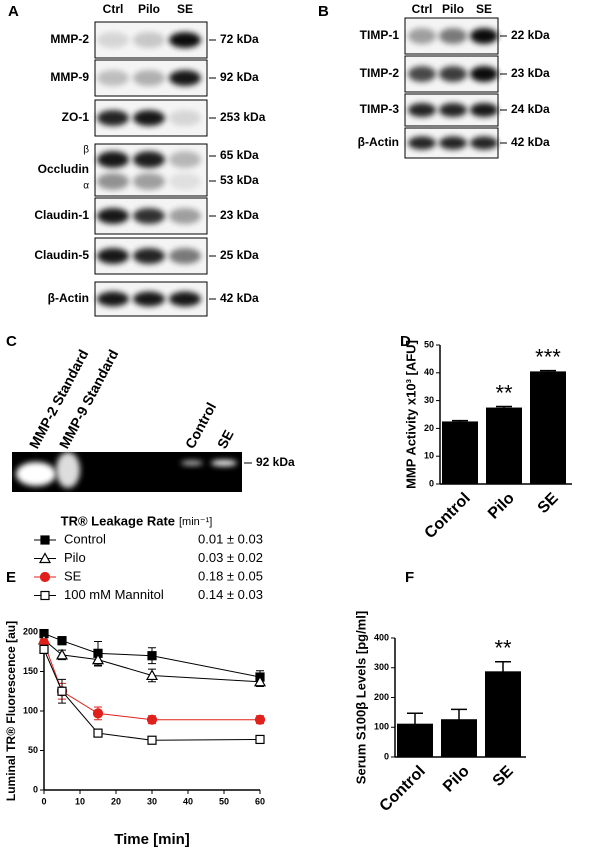  Describe the element at coordinates (114, 594) in the screenshot. I see `legend-label: 100 mM Mannitol` at that location.